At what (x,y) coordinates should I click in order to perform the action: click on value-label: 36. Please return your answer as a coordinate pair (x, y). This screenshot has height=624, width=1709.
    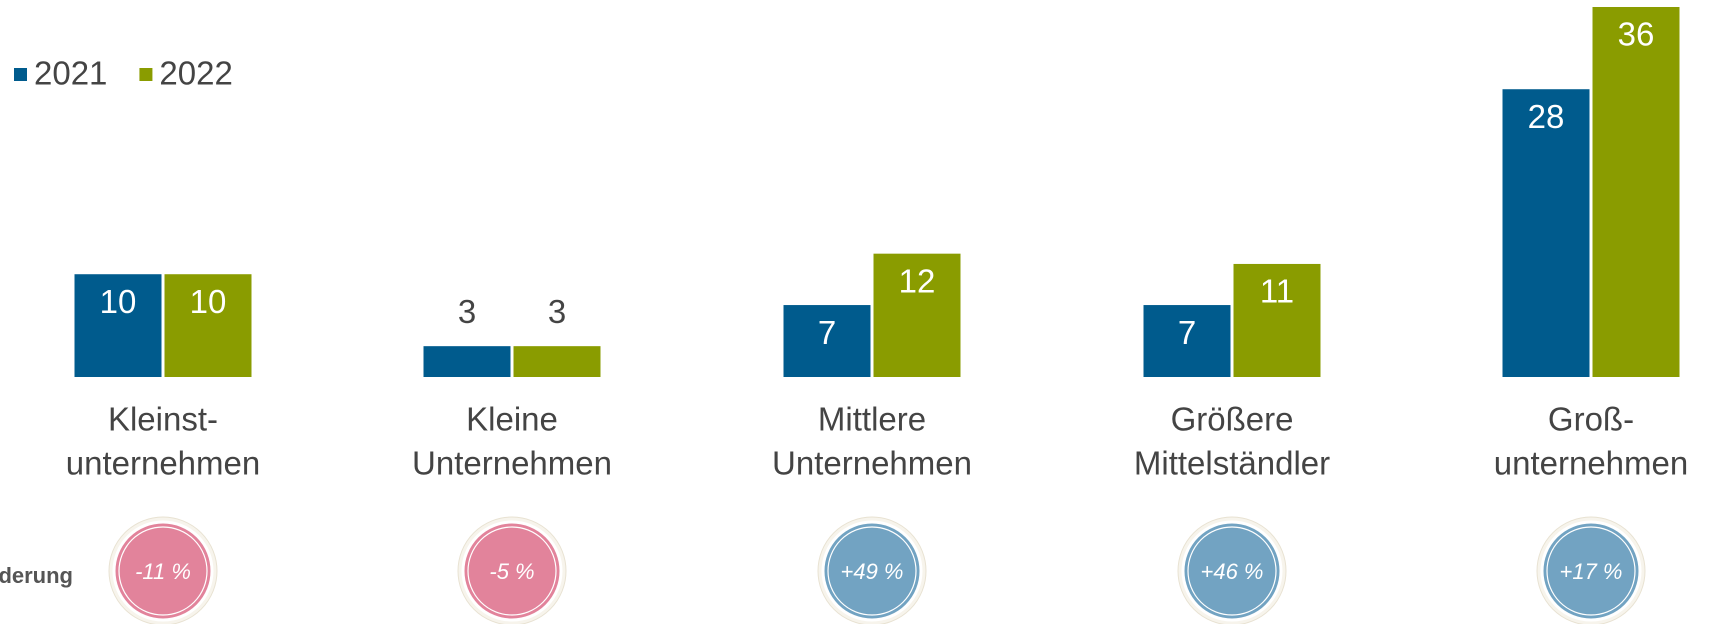
    Looking at the image, I should click on (1636, 34).